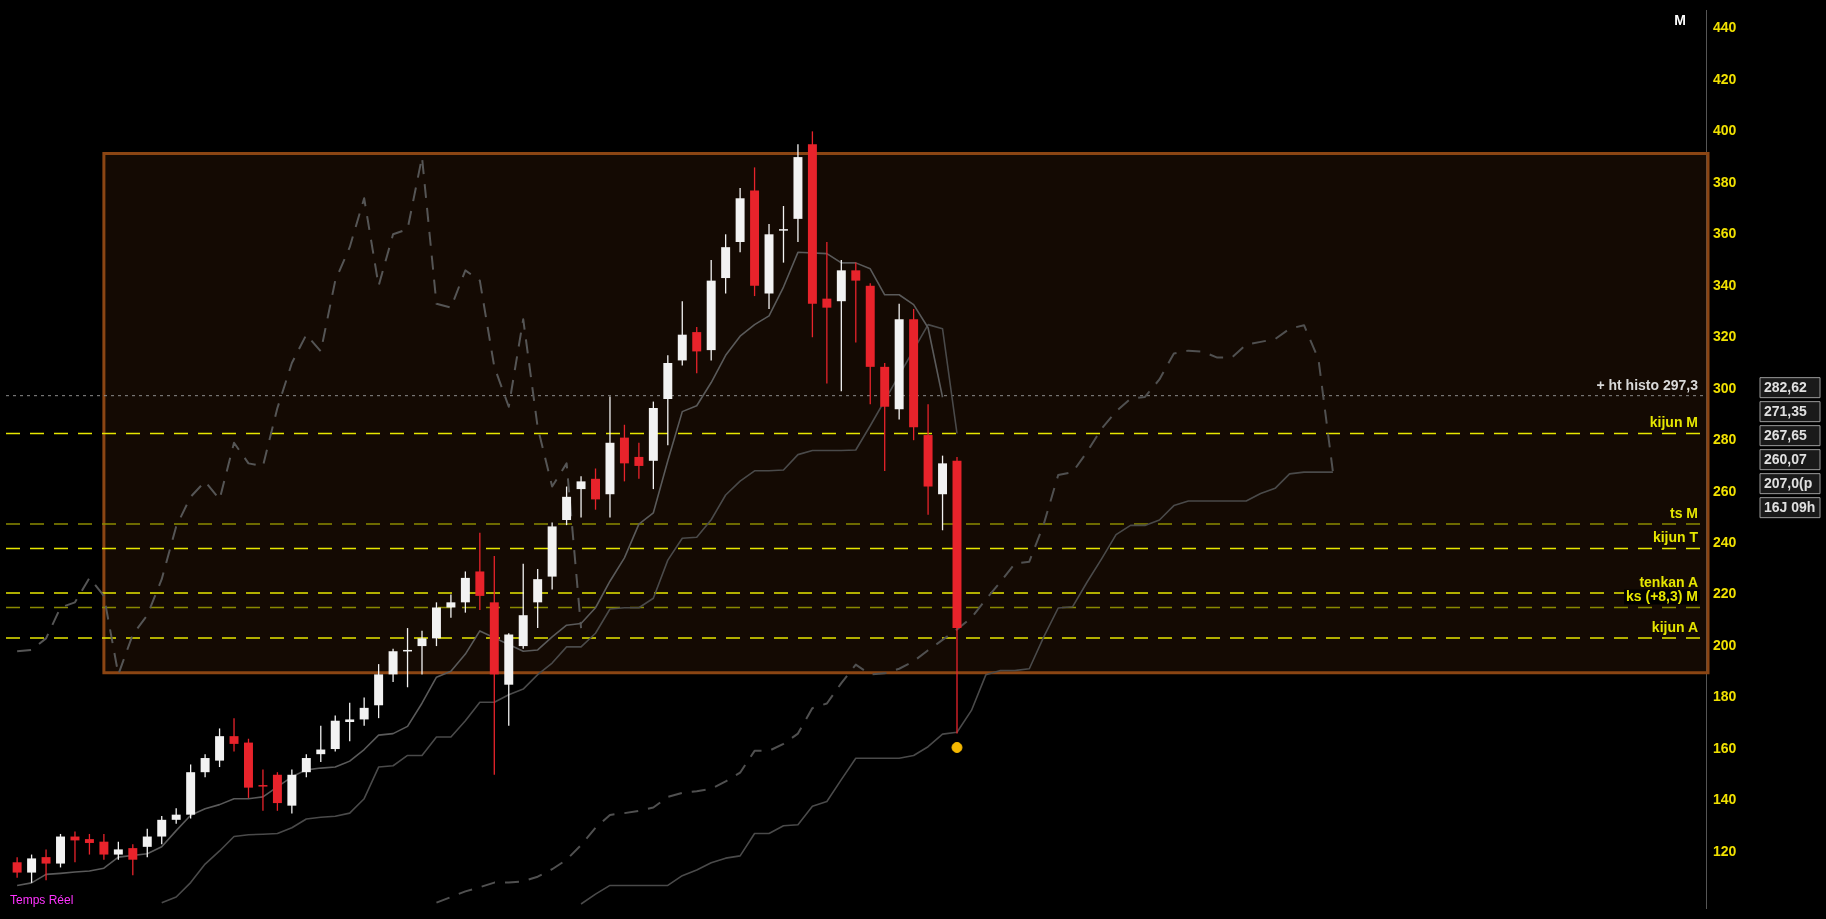  I want to click on y-tick-label: 440, so click(1725, 27).